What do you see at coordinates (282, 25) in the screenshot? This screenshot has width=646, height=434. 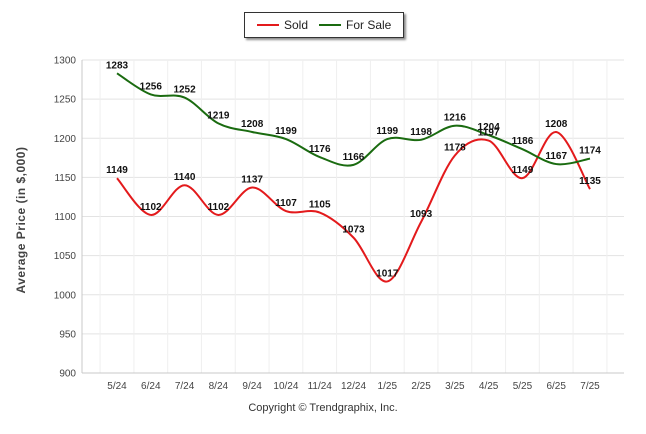 I see `legend-item-sold: Sold` at bounding box center [282, 25].